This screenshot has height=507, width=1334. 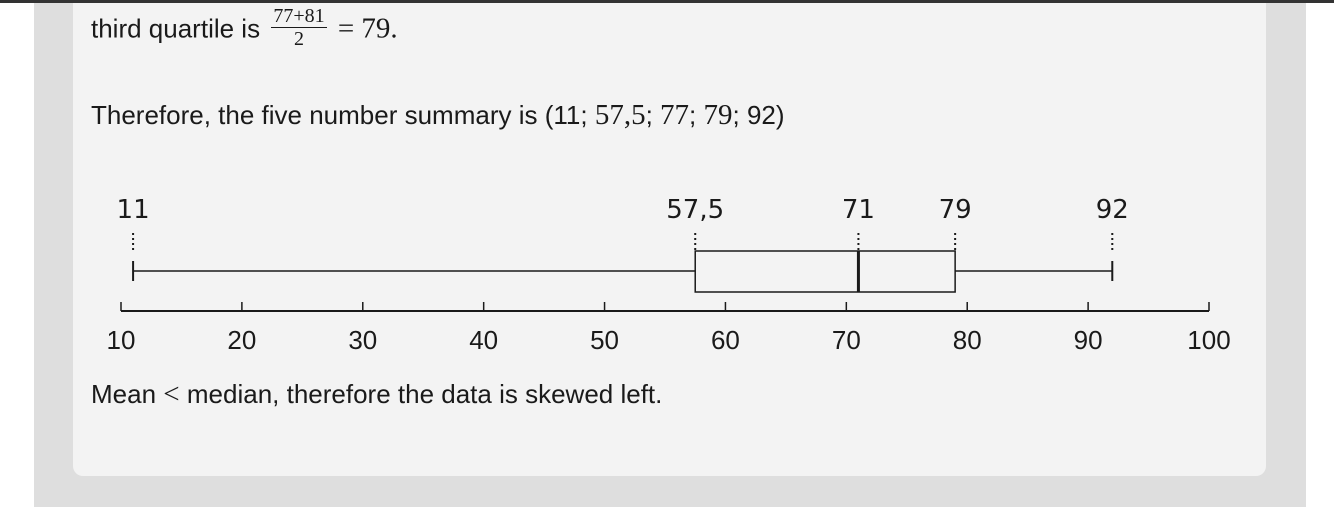 I want to click on quartile-fraction: 77+81 2, so click(x=299, y=27).